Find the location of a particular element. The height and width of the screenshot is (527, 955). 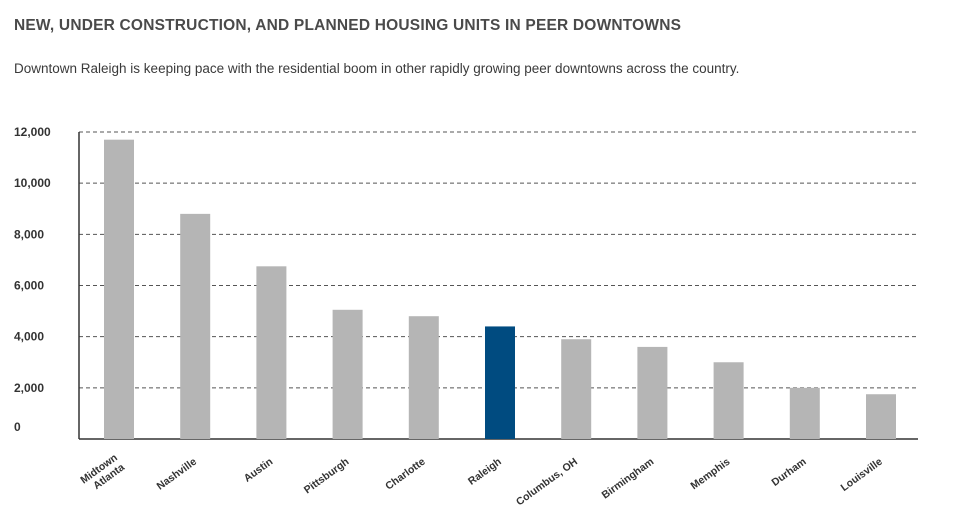

bar-columbus-oh is located at coordinates (576, 389).